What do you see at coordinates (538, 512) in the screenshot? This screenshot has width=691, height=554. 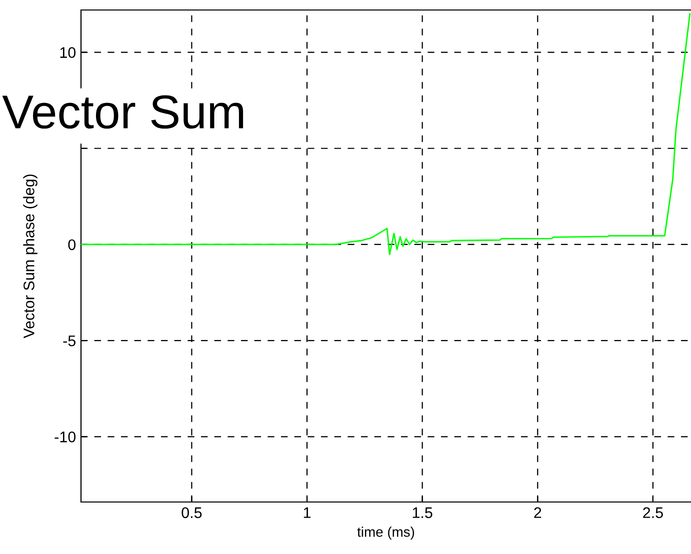 I see `x-tick-label: 2` at bounding box center [538, 512].